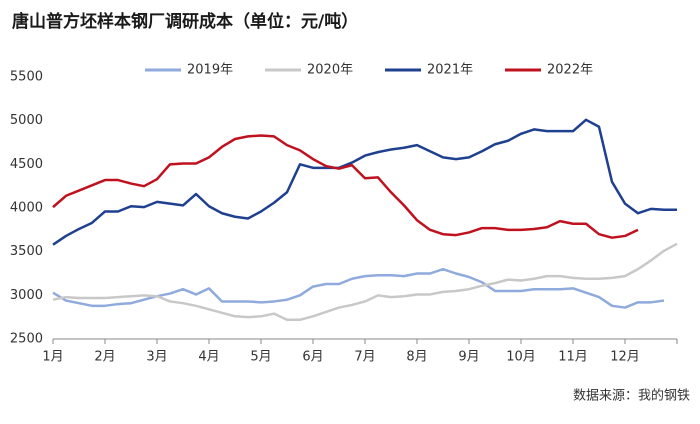 The height and width of the screenshot is (424, 700). Describe the element at coordinates (210, 70) in the screenshot. I see `legend-label: 2019年` at that location.